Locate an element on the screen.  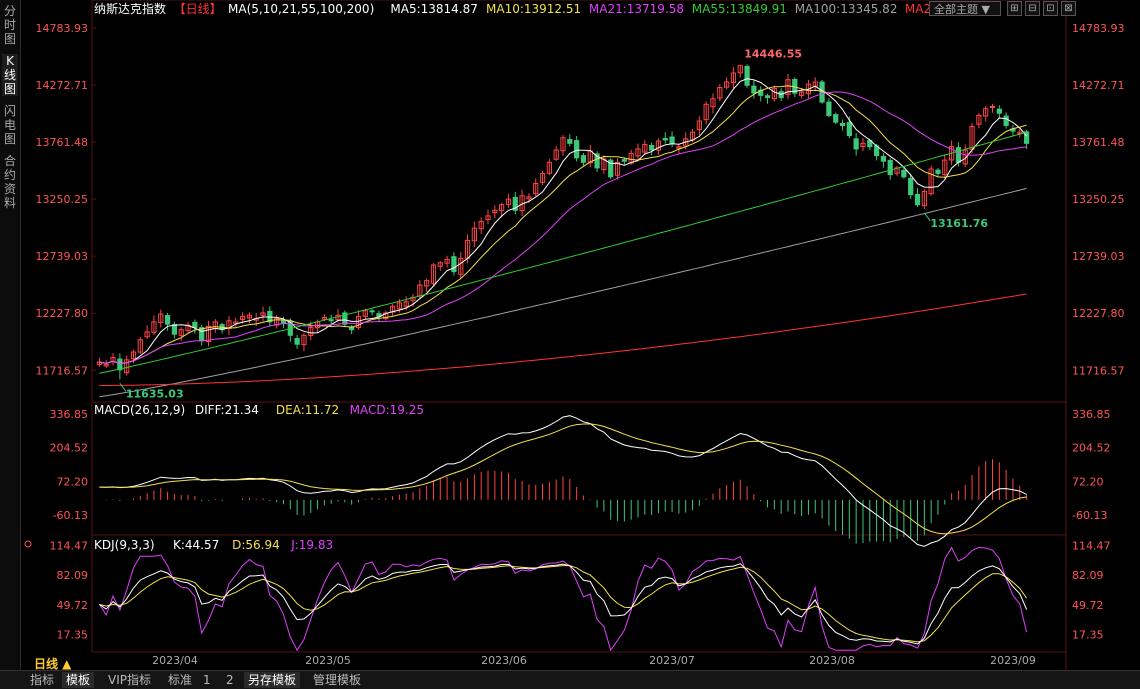
y-tick-label: 12227.80 is located at coordinates (62, 313).